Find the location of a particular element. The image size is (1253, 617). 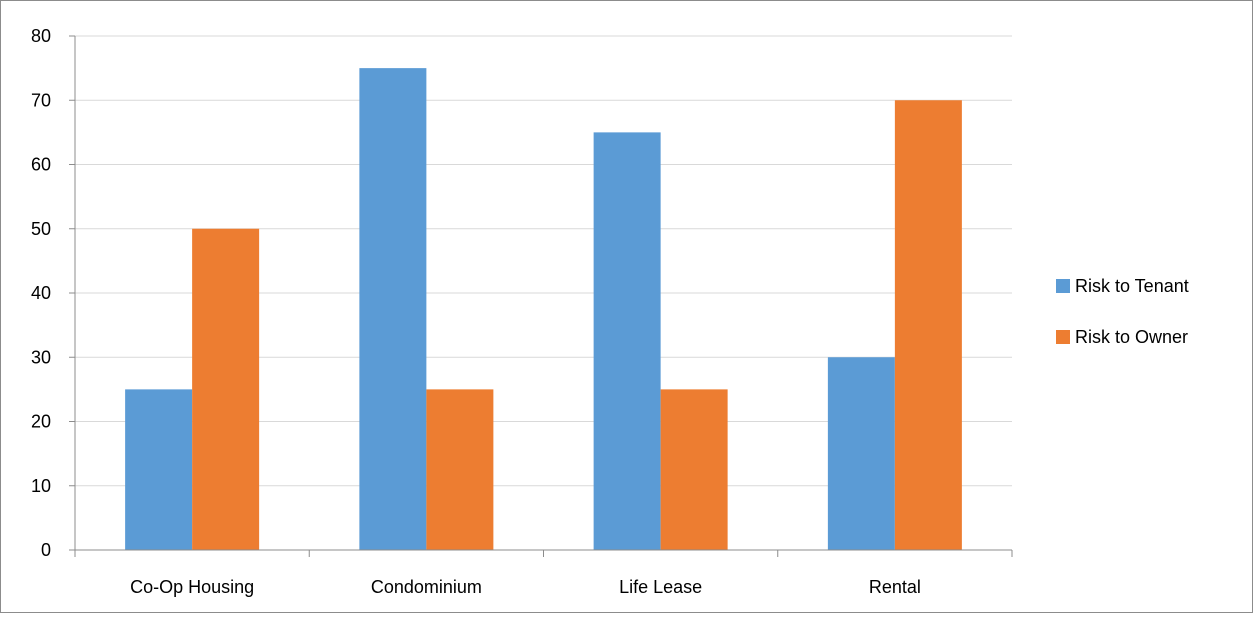

x-tick-label: Life Lease is located at coordinates (660, 587).